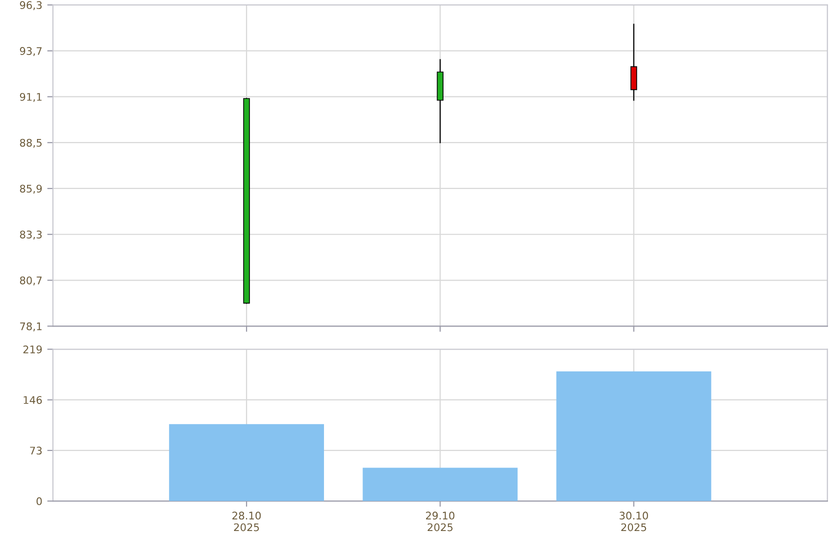 This screenshot has width=840, height=550. What do you see at coordinates (32, 349) in the screenshot?
I see `y-tick-label: 219` at bounding box center [32, 349].